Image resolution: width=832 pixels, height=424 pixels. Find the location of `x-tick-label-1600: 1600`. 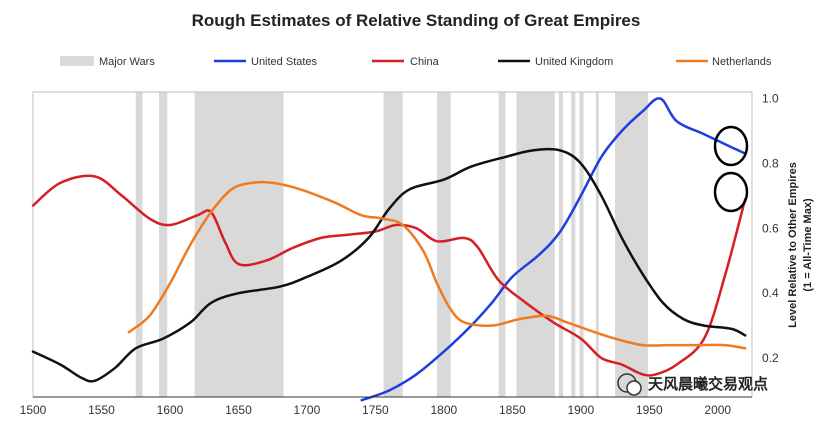

x-tick-label-1600: 1600 is located at coordinates (170, 410).